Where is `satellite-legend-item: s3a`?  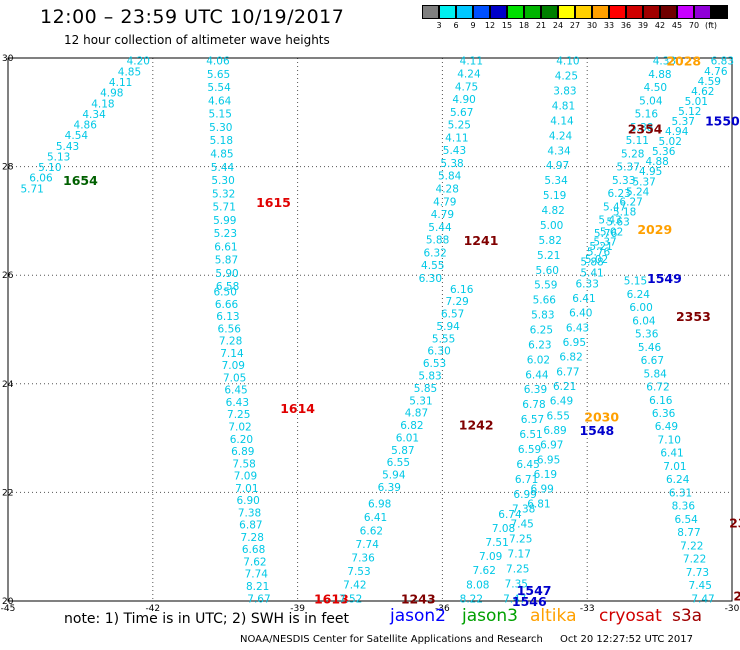 satellite-legend-item: s3a is located at coordinates (687, 616).